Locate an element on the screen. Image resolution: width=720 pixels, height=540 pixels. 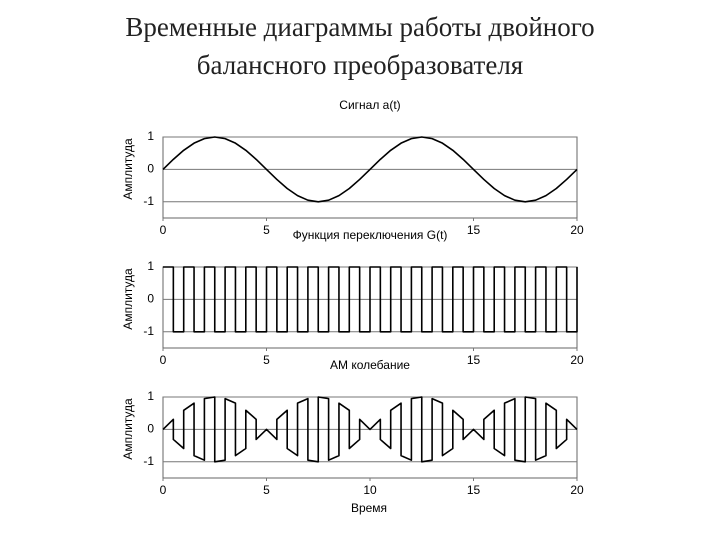
plot-frame is located at coordinates (370, 177).